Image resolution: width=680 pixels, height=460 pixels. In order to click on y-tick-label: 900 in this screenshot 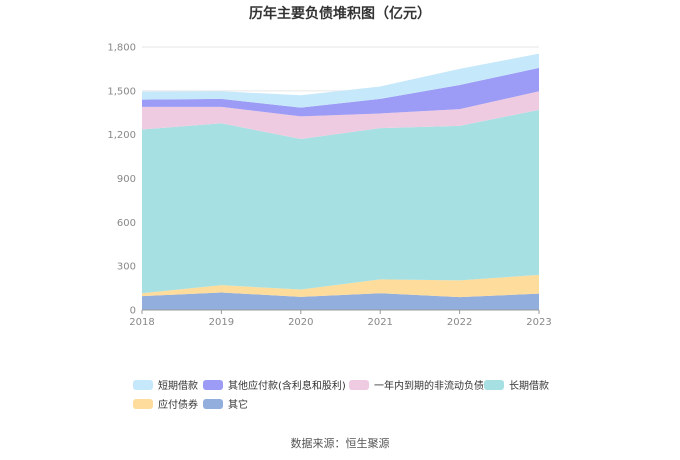, I will do `click(126, 179)`.